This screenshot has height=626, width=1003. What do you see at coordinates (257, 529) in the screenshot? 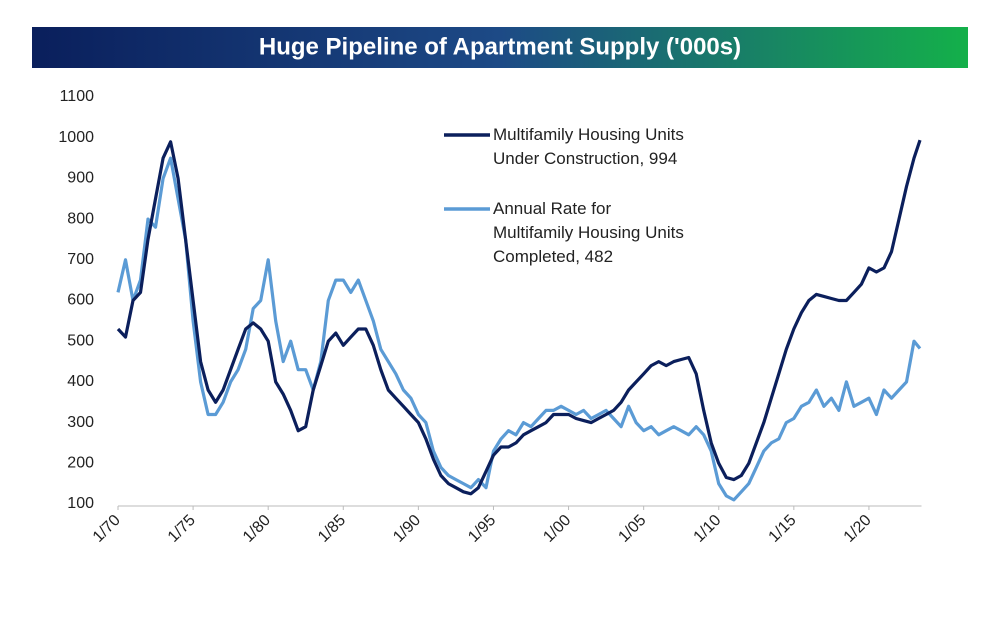
I see `x-tick-label: 1/80` at bounding box center [257, 529].